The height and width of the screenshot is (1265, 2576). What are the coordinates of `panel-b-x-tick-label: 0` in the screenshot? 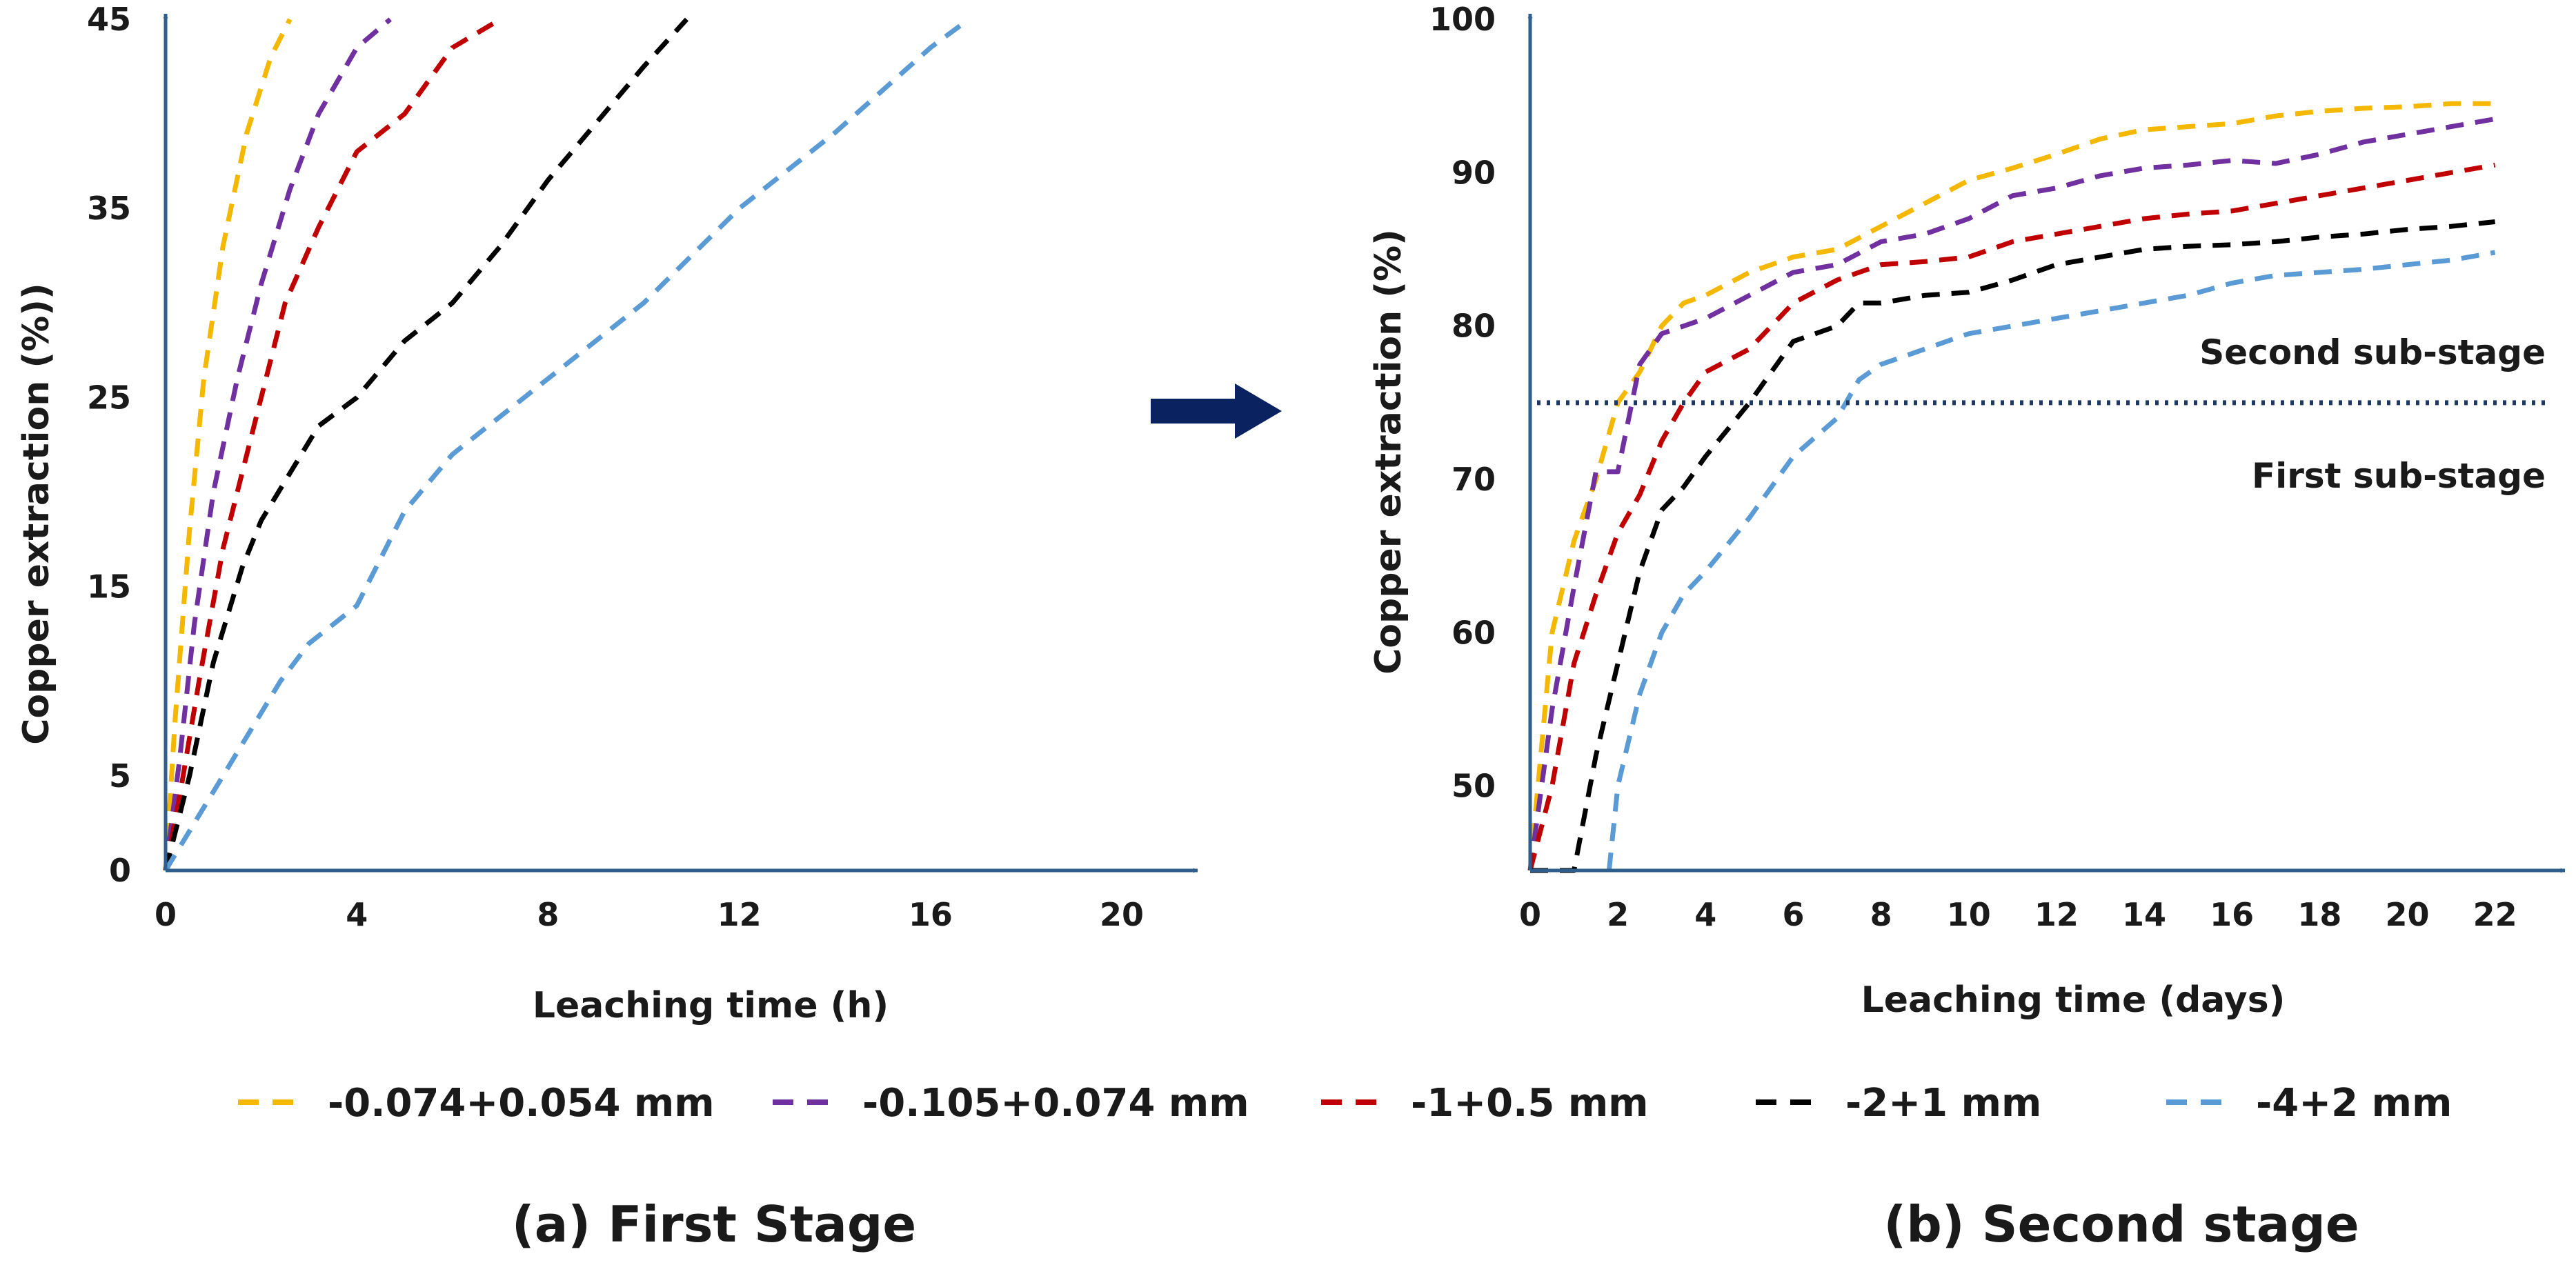 It's located at (1530, 914).